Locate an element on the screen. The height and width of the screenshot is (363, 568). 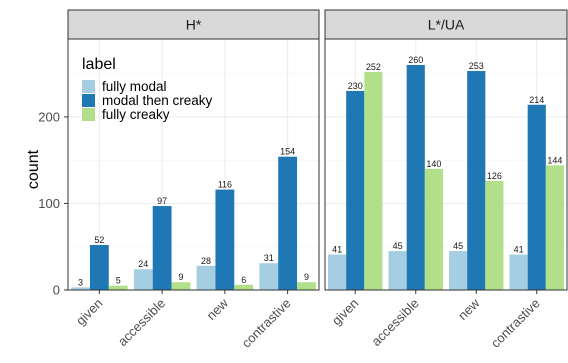
facet-strip is located at coordinates (193, 24).